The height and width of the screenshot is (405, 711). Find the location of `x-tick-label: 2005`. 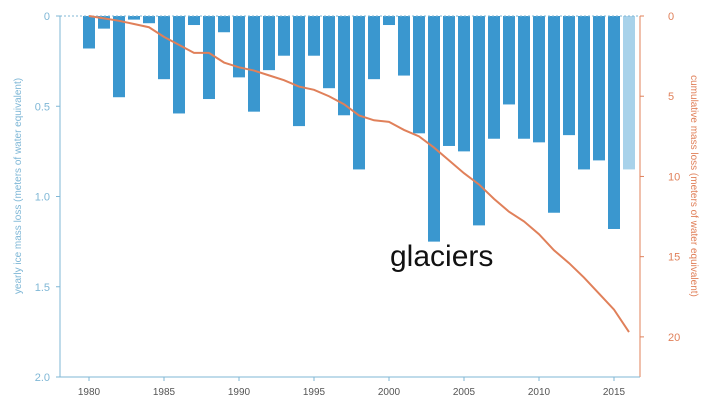

x-tick-label: 2005 is located at coordinates (464, 392).